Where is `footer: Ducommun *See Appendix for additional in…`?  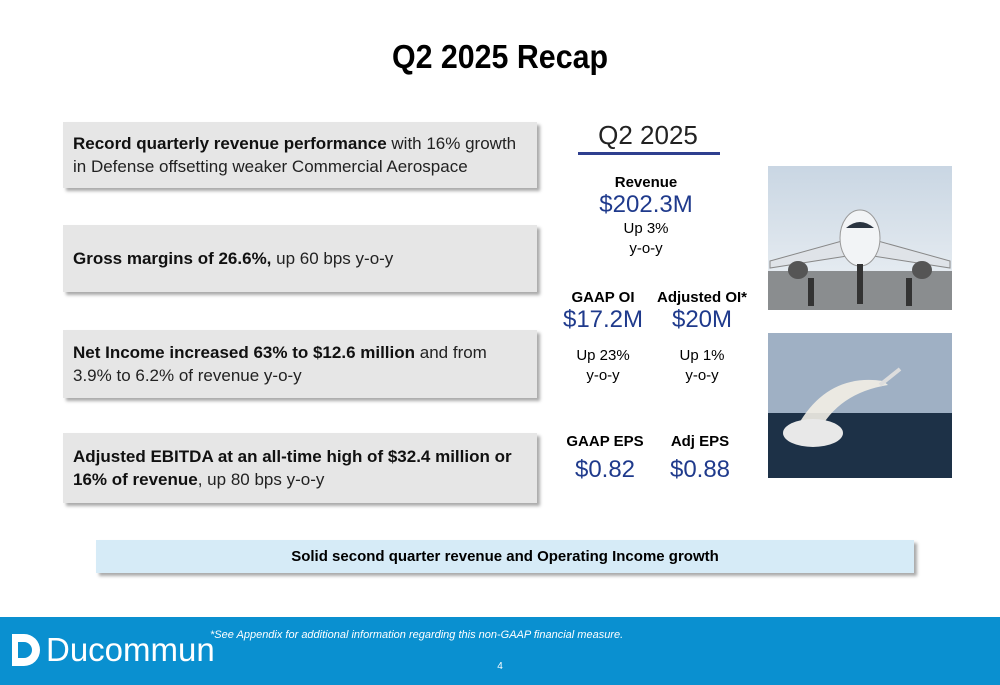
footer: Ducommun *See Appendix for additional in… is located at coordinates (500, 651).